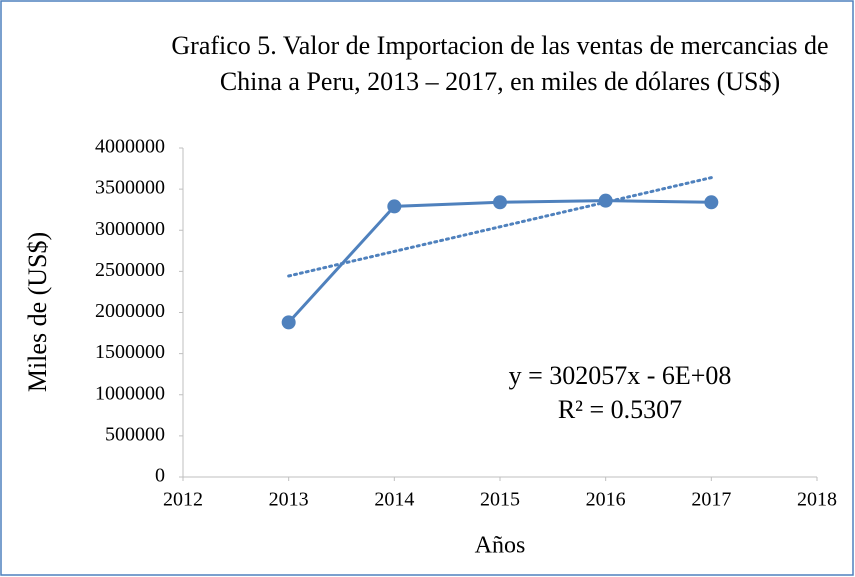 The width and height of the screenshot is (855, 577). What do you see at coordinates (130, 147) in the screenshot?
I see `y-tick-label: 4000000` at bounding box center [130, 147].